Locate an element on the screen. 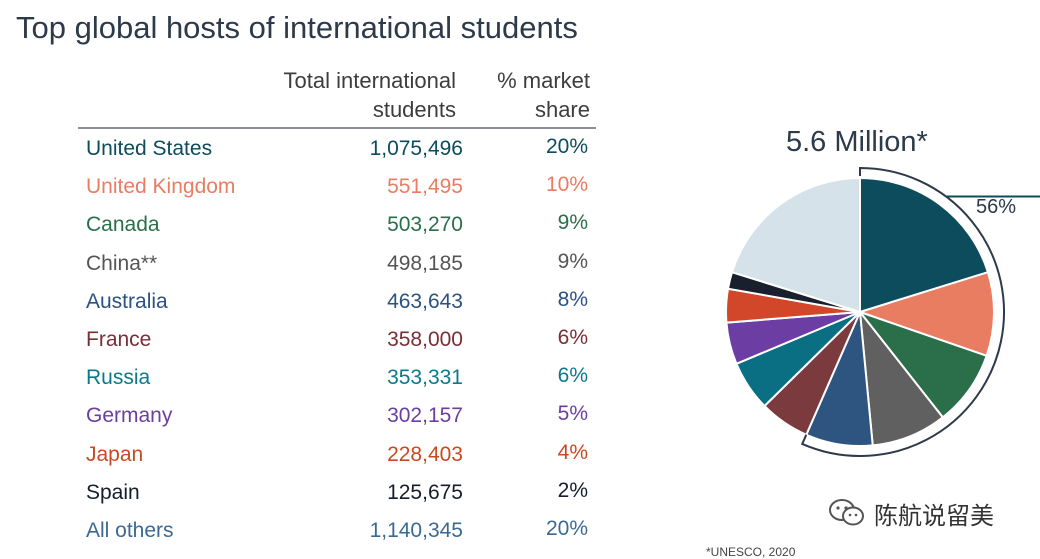 This screenshot has height=559, width=1040. cell-total: 463,643 is located at coordinates (425, 301).